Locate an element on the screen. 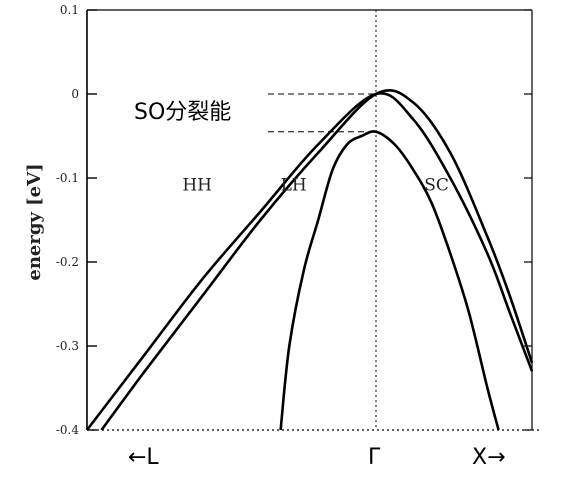 This screenshot has width=568, height=477. band-label-hh: HH is located at coordinates (197, 186).